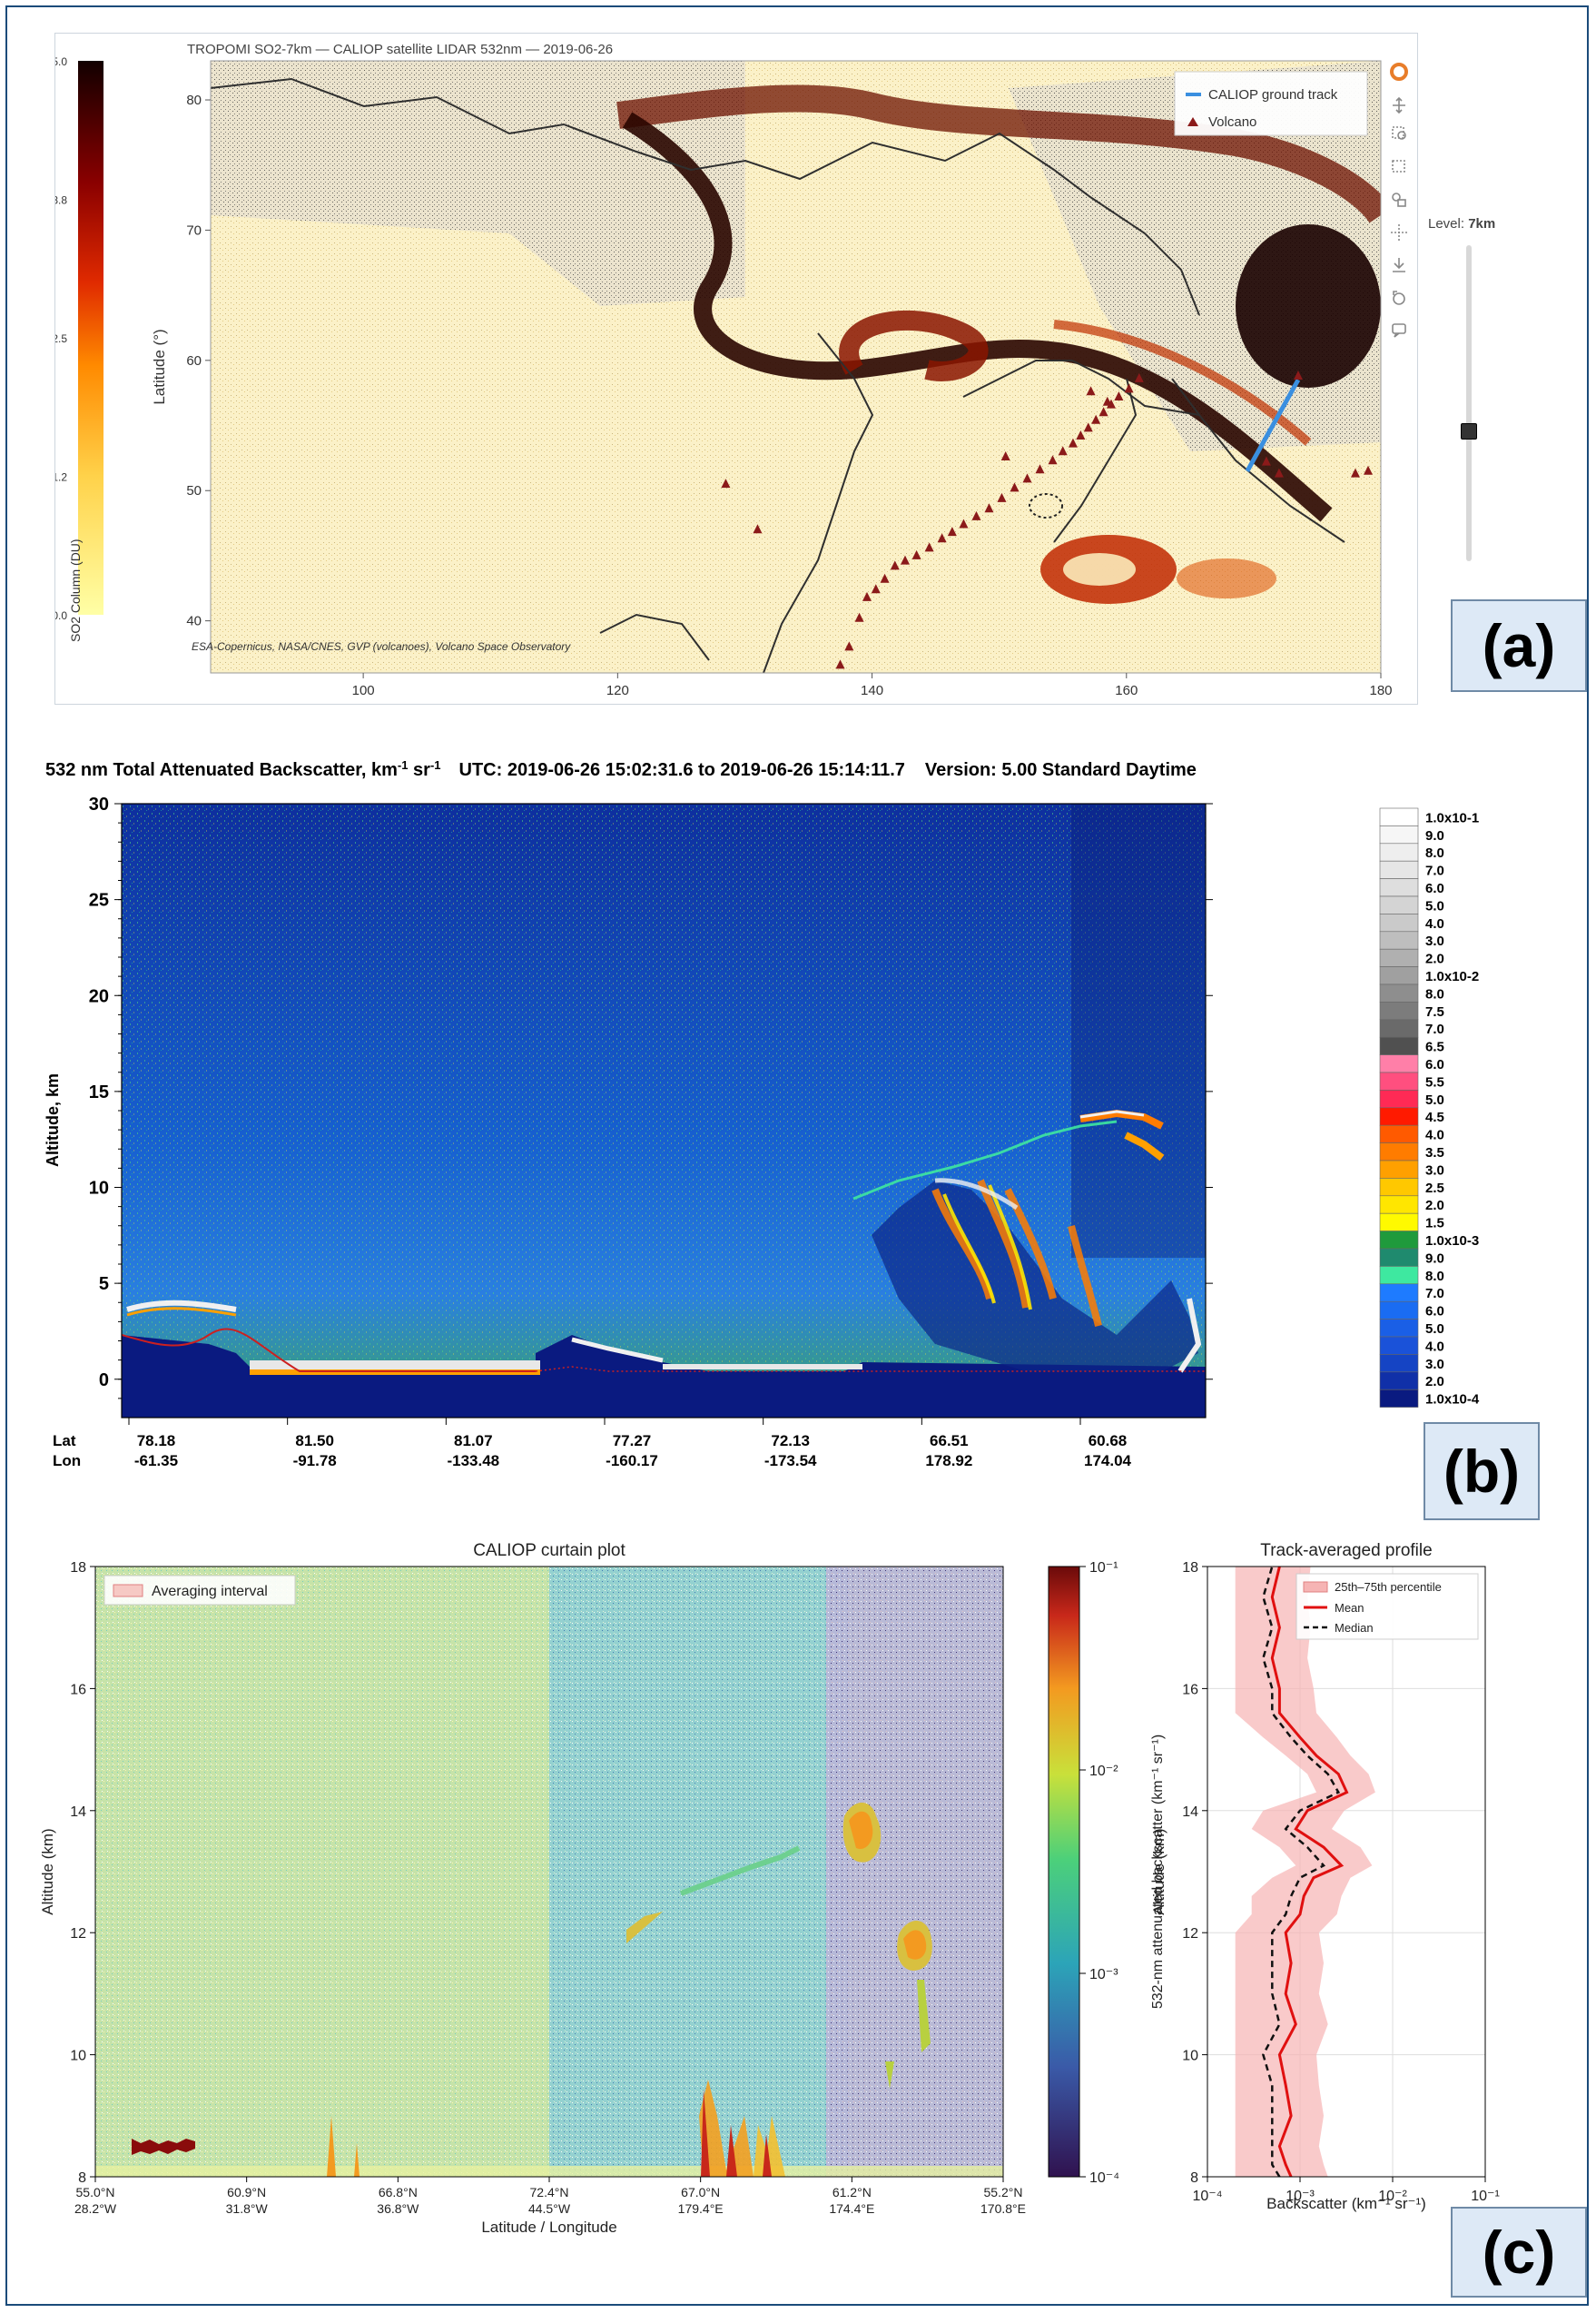 The image size is (1596, 2313). Describe the element at coordinates (403, 765) in the screenshot. I see `title-sup1: -1` at that location.